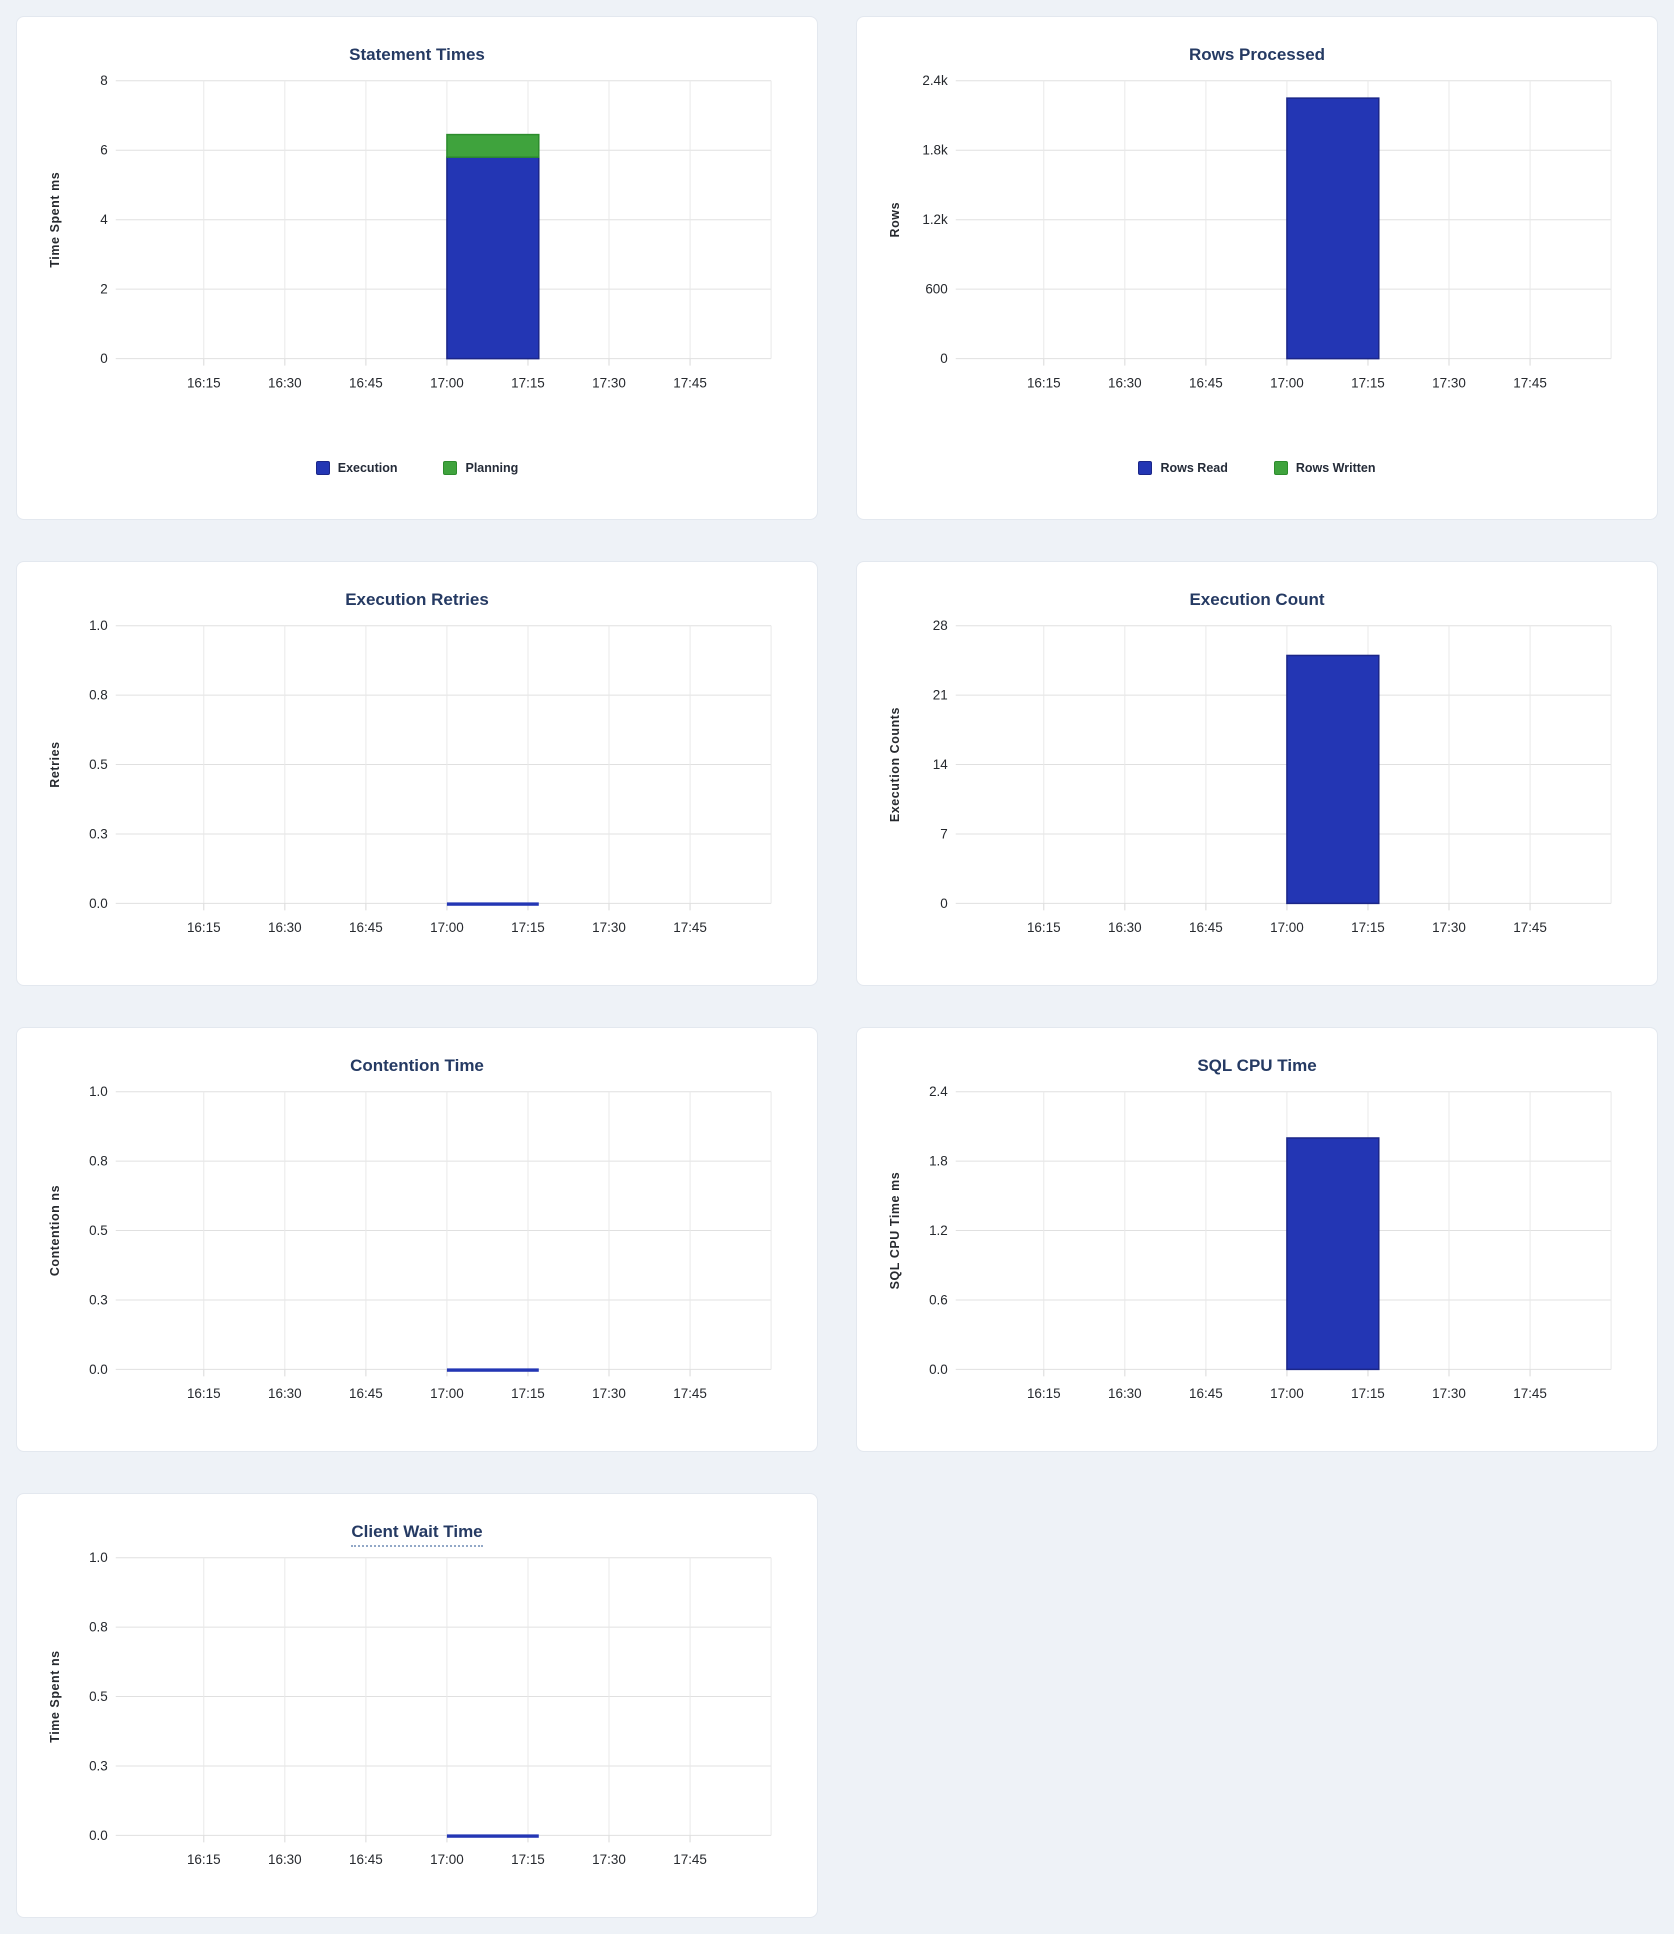  What do you see at coordinates (450, 468) in the screenshot?
I see `legend-swatch-planning` at bounding box center [450, 468].